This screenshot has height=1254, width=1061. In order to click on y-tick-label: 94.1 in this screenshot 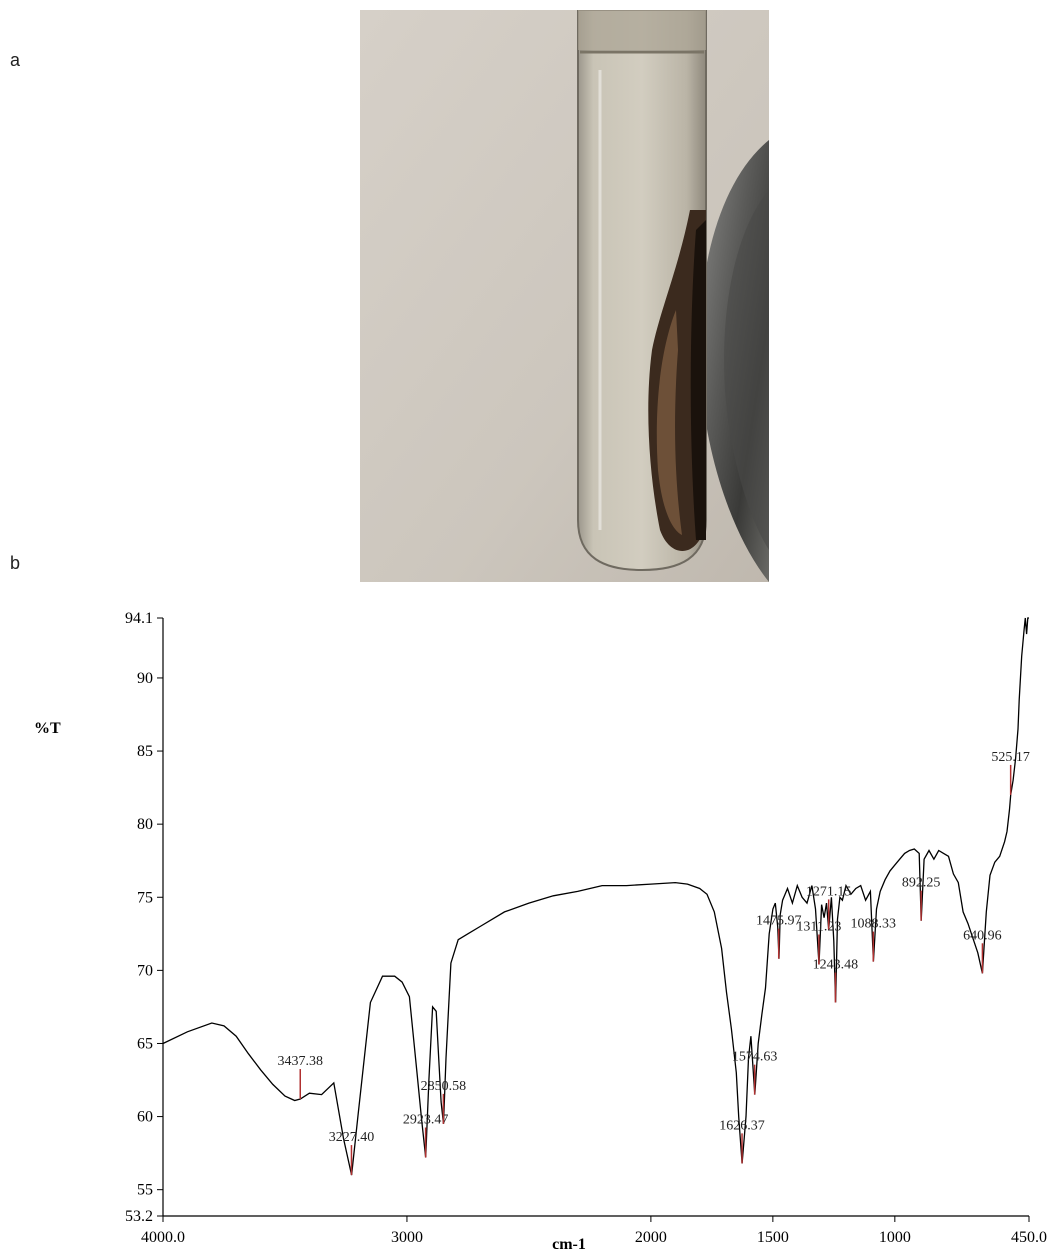, I will do `click(139, 618)`.